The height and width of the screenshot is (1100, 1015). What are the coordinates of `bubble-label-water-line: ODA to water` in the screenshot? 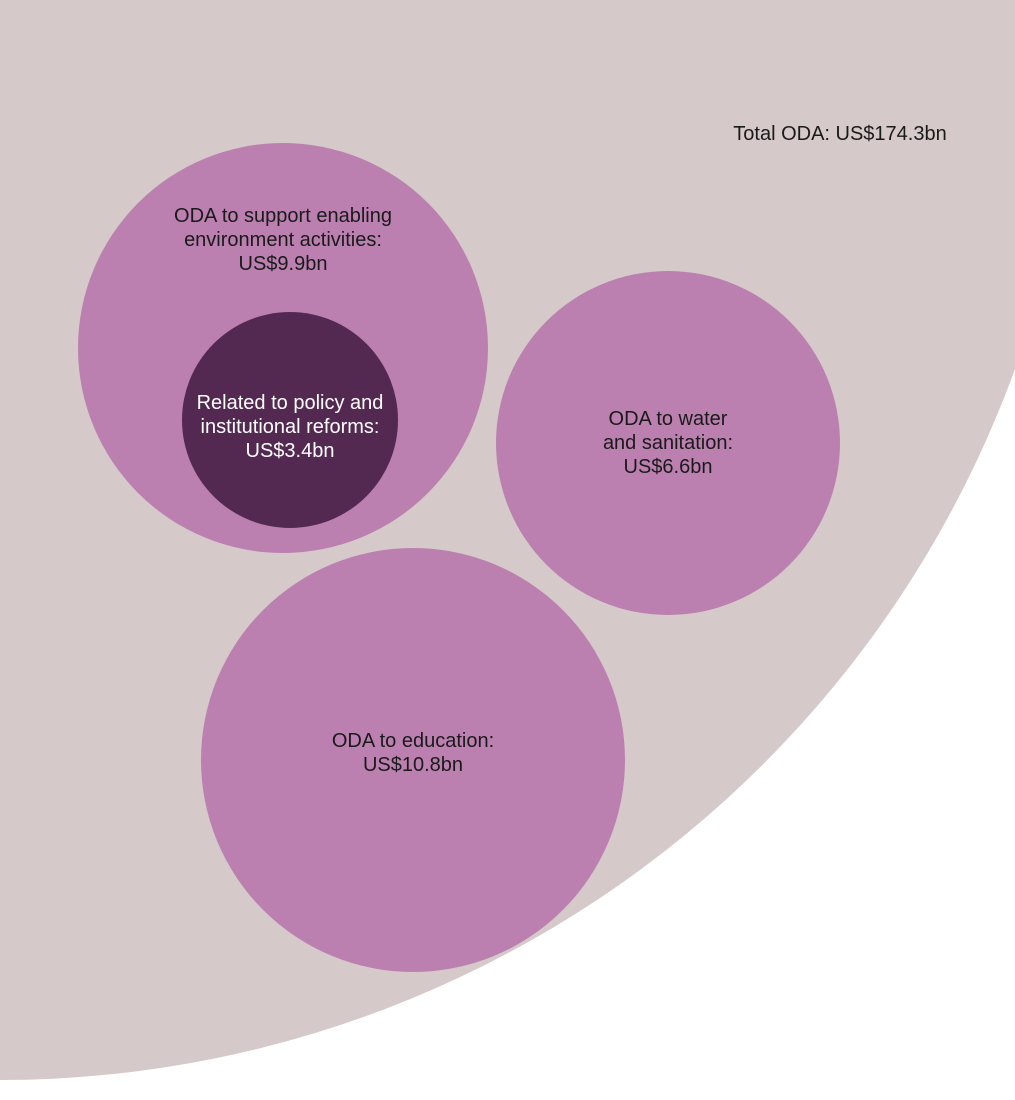 It's located at (668, 419).